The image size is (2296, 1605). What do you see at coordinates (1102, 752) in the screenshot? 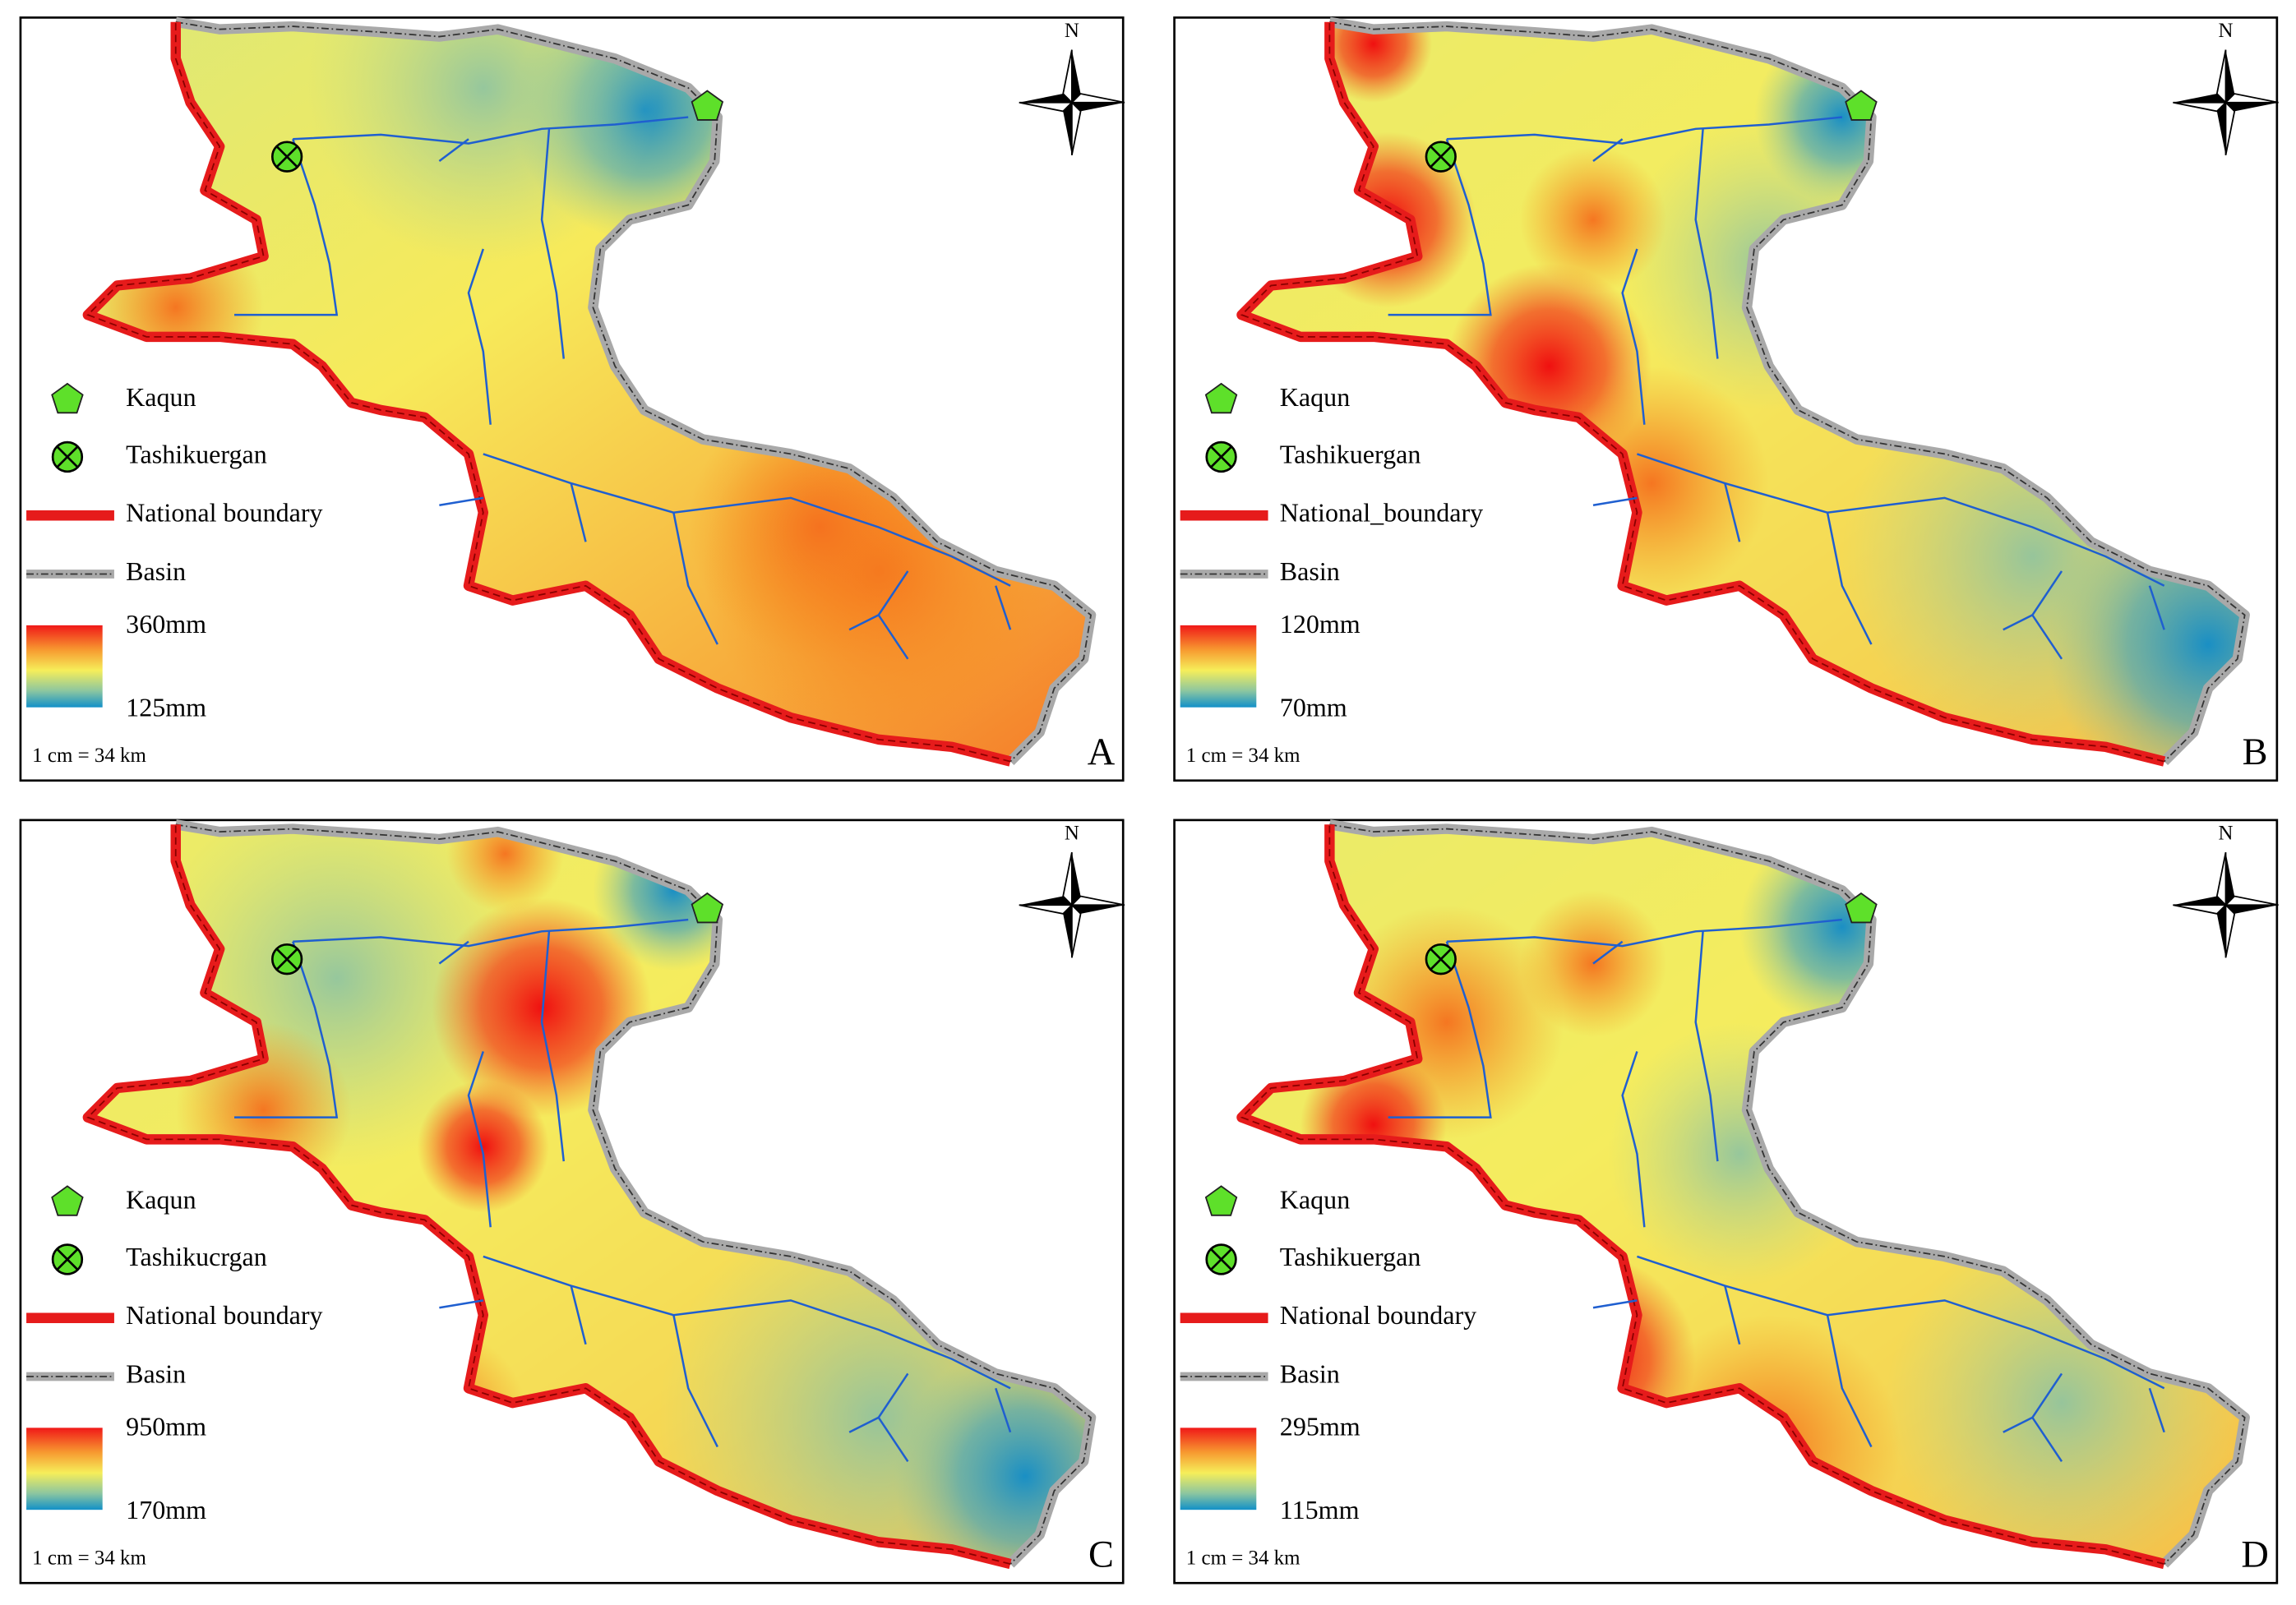
I see `panel-letter: A` at bounding box center [1102, 752].